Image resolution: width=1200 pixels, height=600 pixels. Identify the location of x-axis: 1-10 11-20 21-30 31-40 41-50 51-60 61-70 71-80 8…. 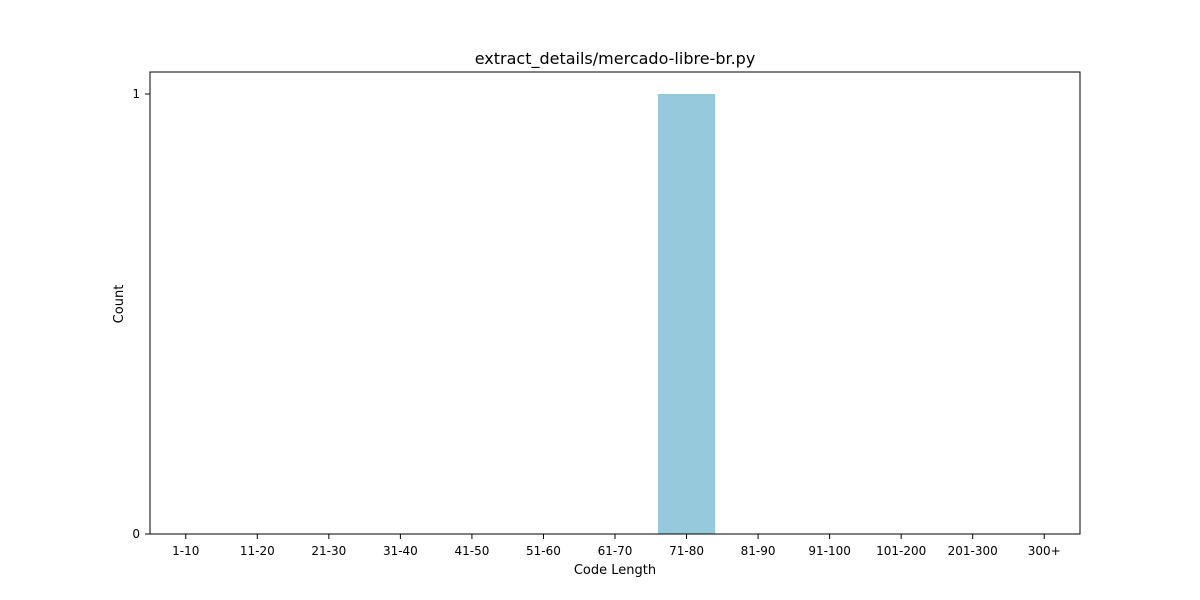
(616, 546).